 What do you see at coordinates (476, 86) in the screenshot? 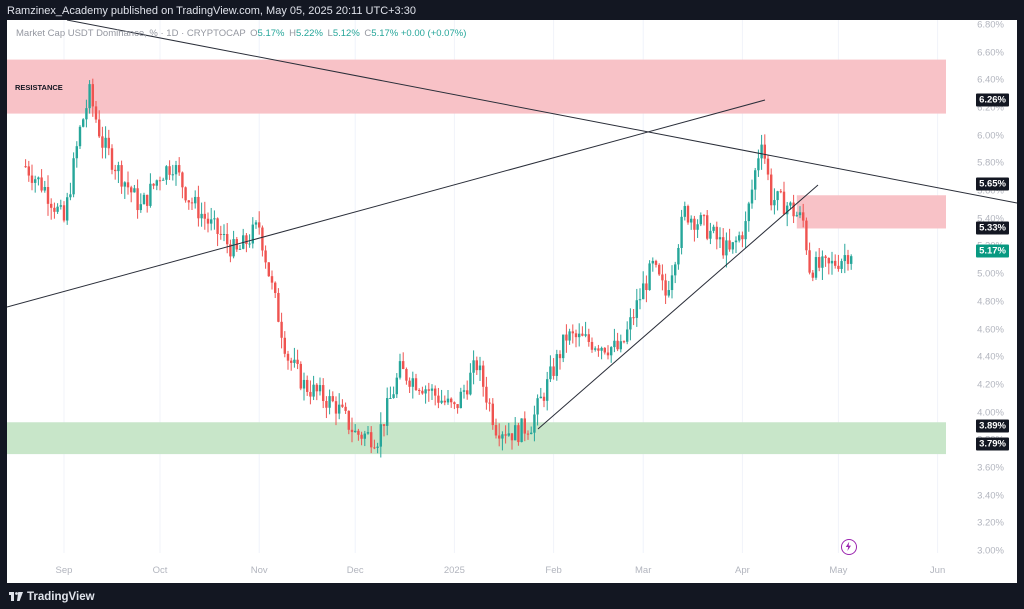
I see `resistance-zone` at bounding box center [476, 86].